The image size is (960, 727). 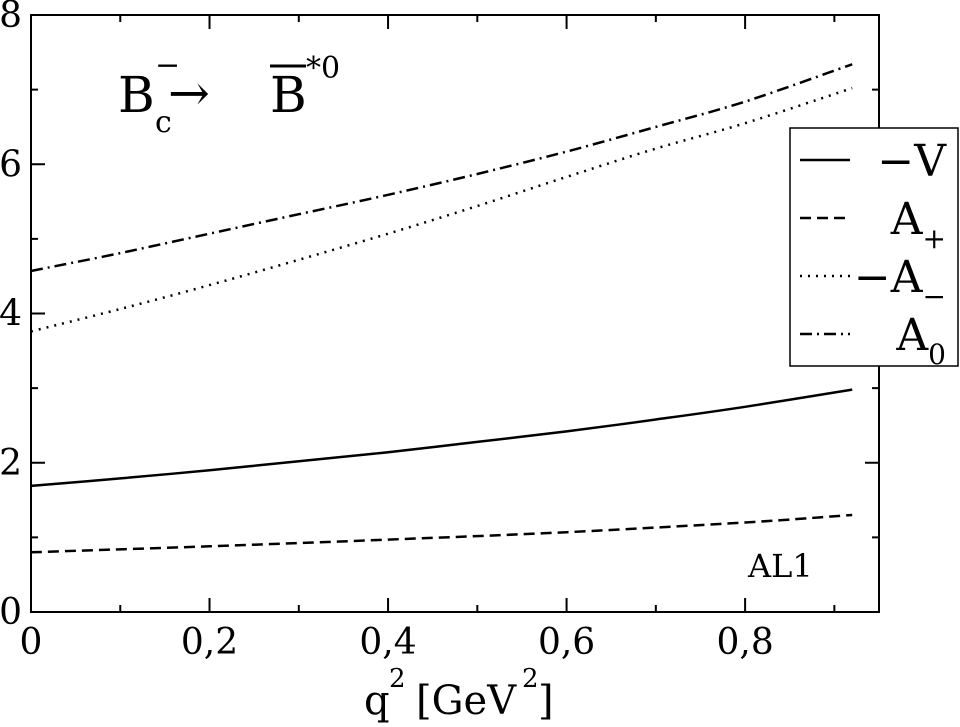 What do you see at coordinates (920, 340) in the screenshot?
I see `legend-label: A0` at bounding box center [920, 340].